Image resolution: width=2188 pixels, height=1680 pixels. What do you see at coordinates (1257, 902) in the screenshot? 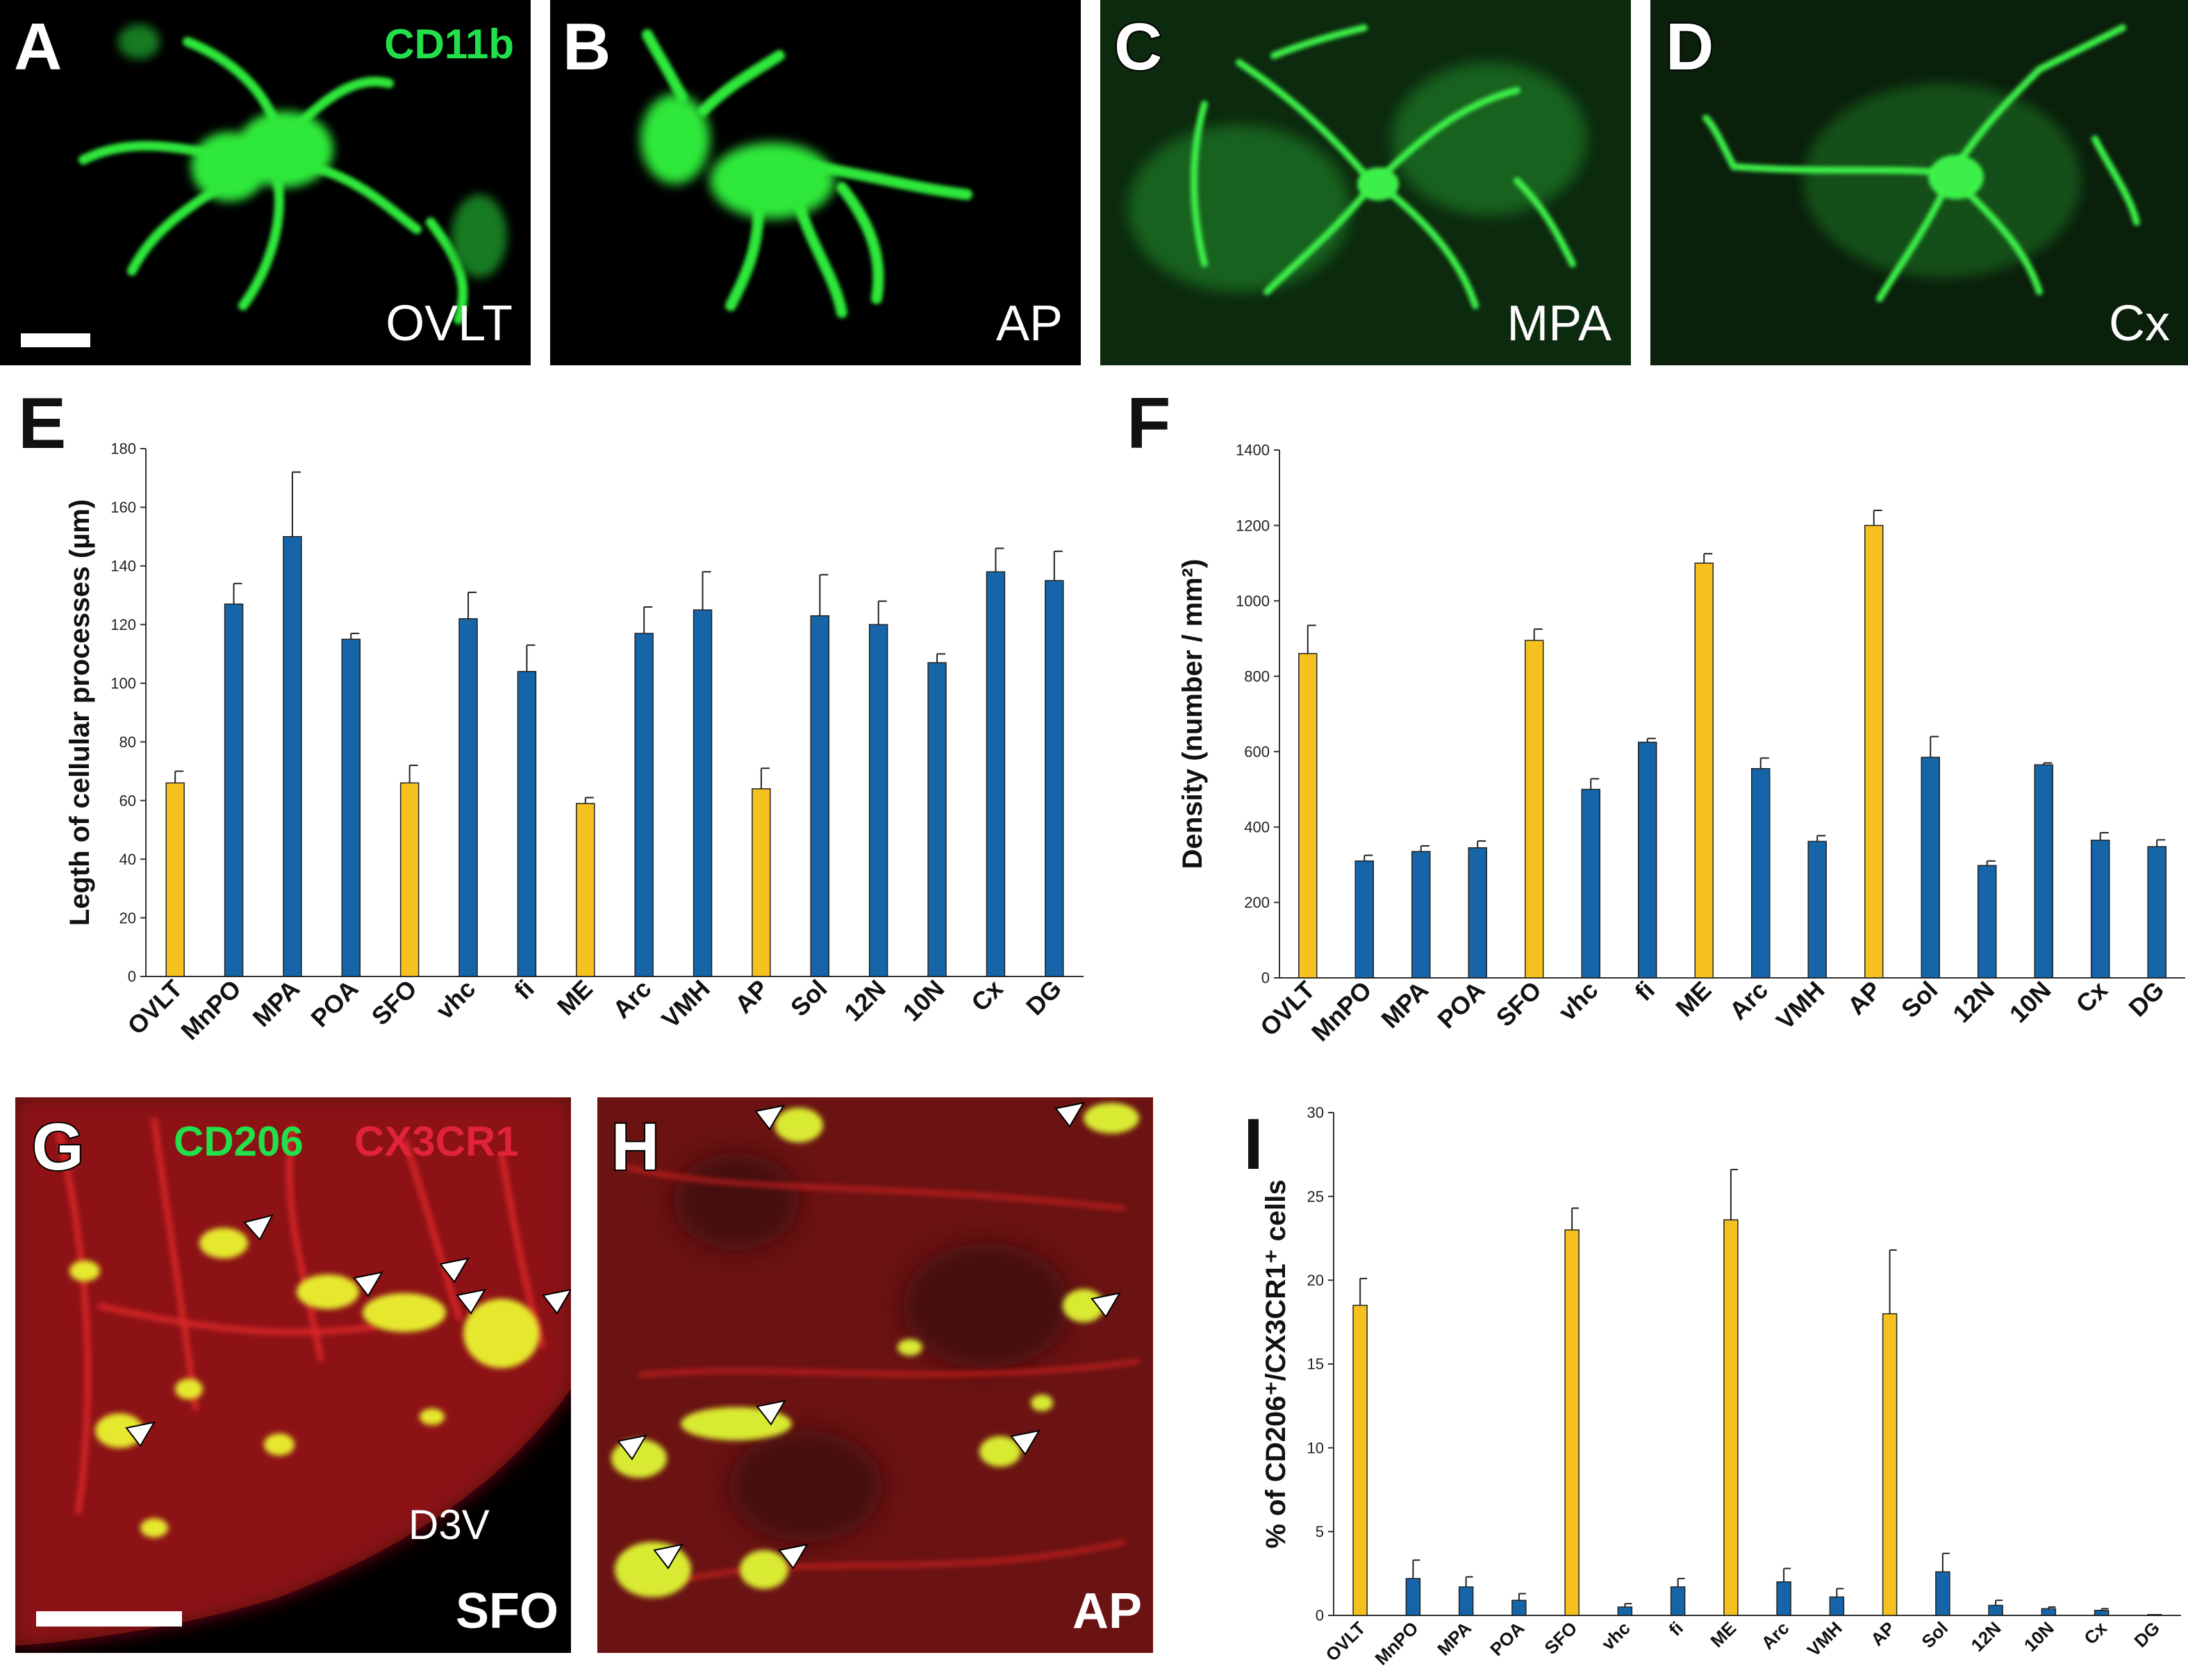
I see `y-tick-label: 200` at bounding box center [1257, 902].